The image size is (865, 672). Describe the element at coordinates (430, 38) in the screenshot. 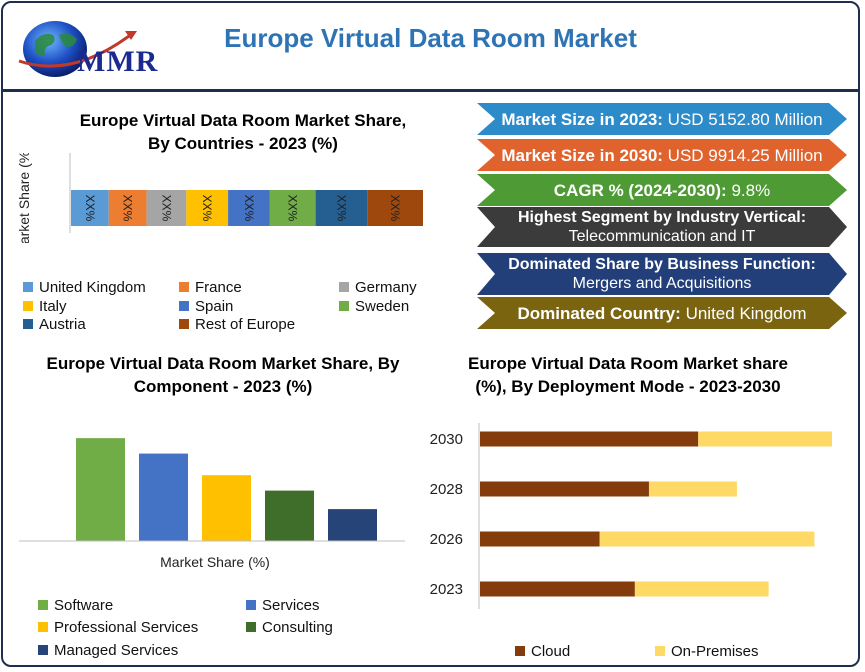

I see `page-title: Europe Virtual Data Room Market` at that location.